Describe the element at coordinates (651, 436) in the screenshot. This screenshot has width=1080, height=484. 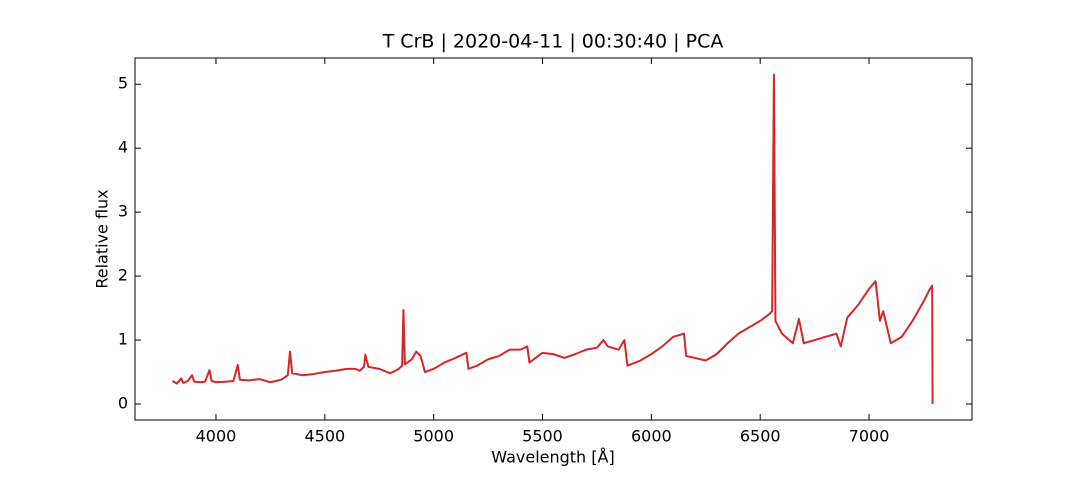
I see `x-tick-label: 6000` at that location.